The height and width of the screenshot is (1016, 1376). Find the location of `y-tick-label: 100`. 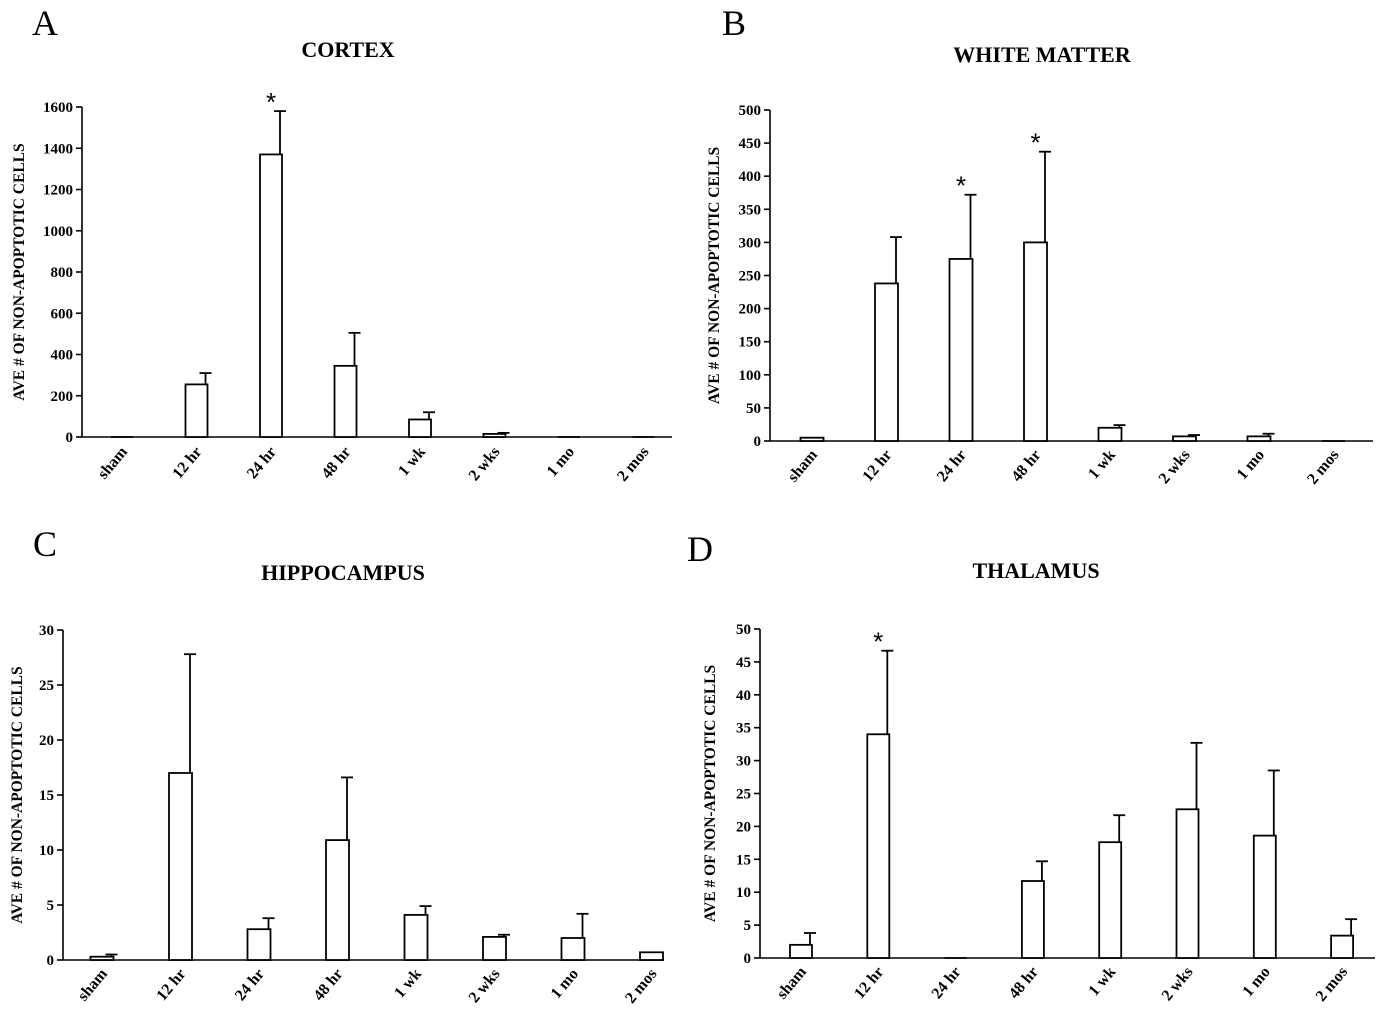

y-tick-label: 100 is located at coordinates (750, 376).